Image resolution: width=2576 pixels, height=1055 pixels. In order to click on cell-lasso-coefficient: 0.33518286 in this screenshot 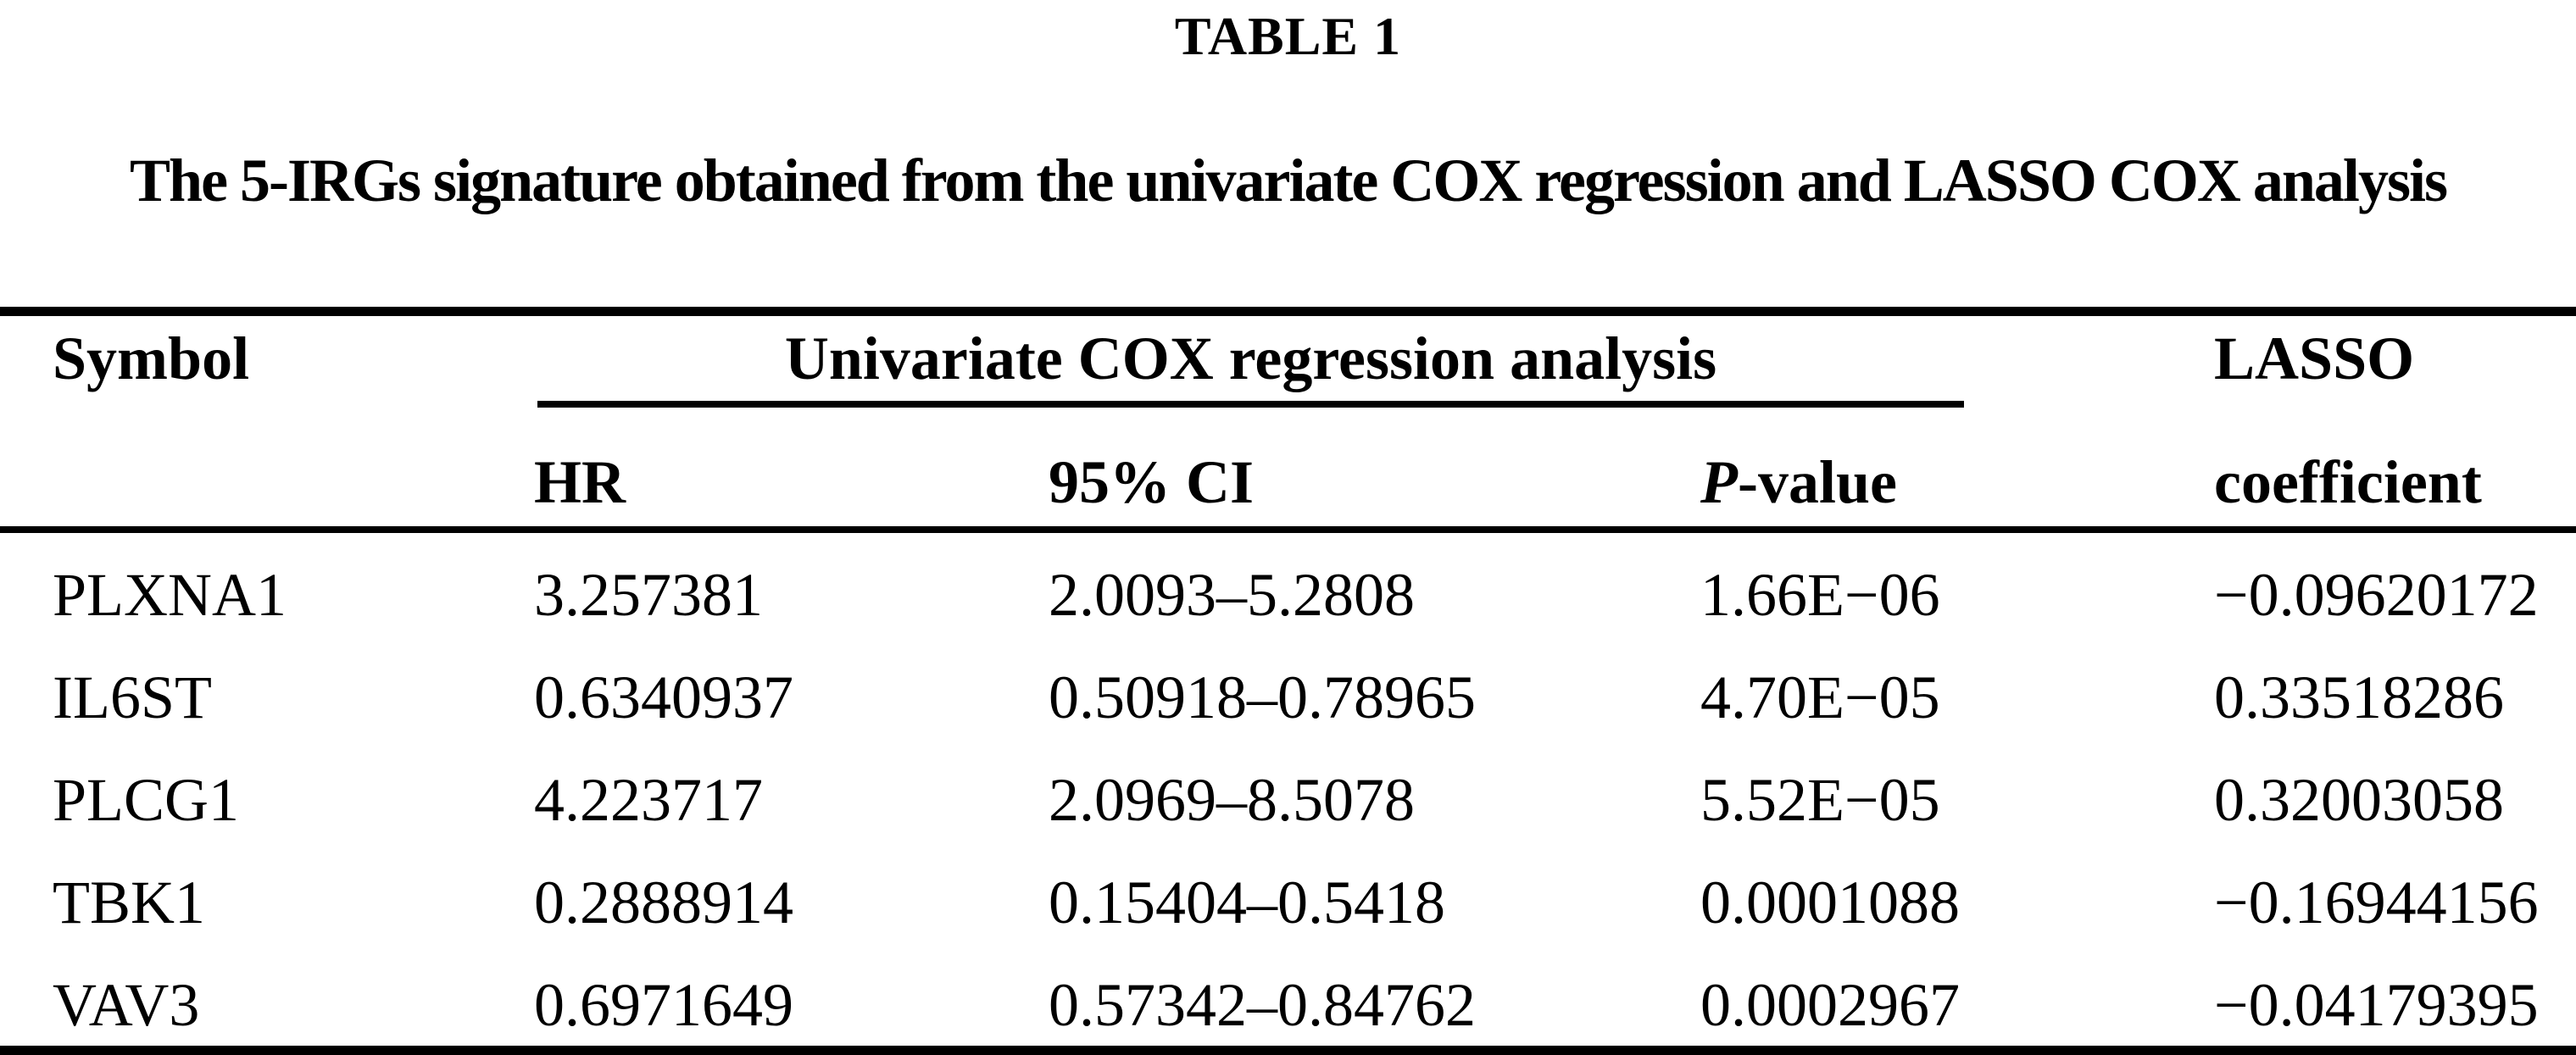, I will do `click(2359, 697)`.